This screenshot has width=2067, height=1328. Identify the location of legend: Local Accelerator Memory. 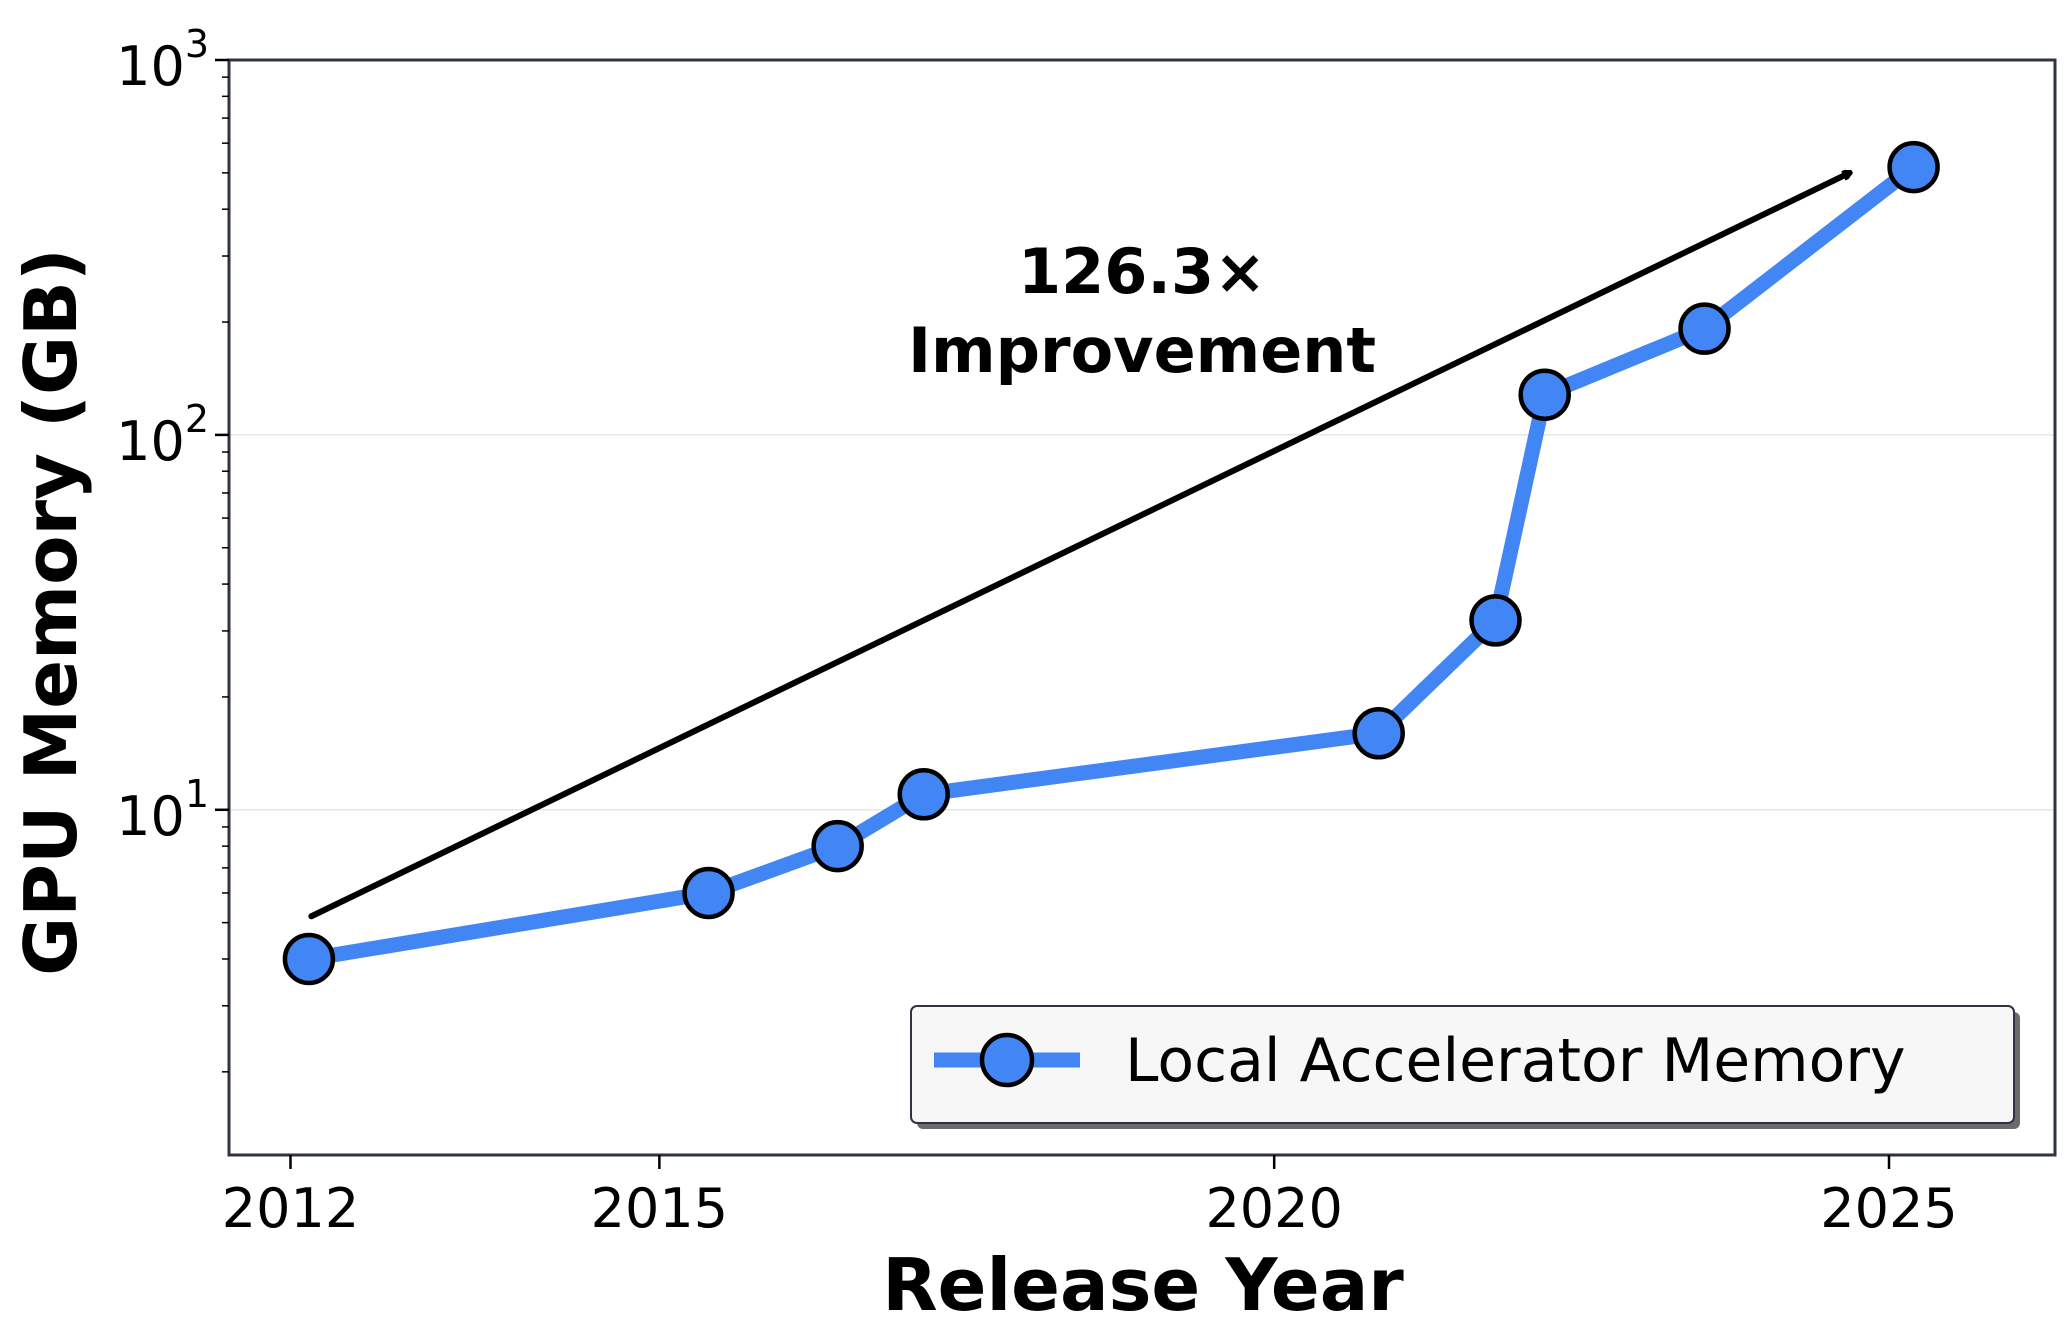
(1465, 1067).